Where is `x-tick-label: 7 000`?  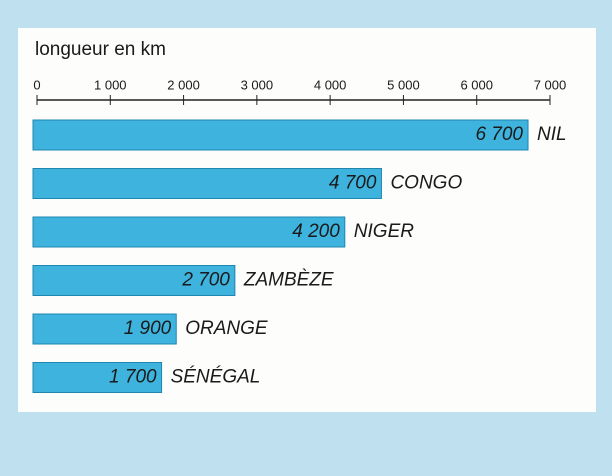
x-tick-label: 7 000 is located at coordinates (550, 84).